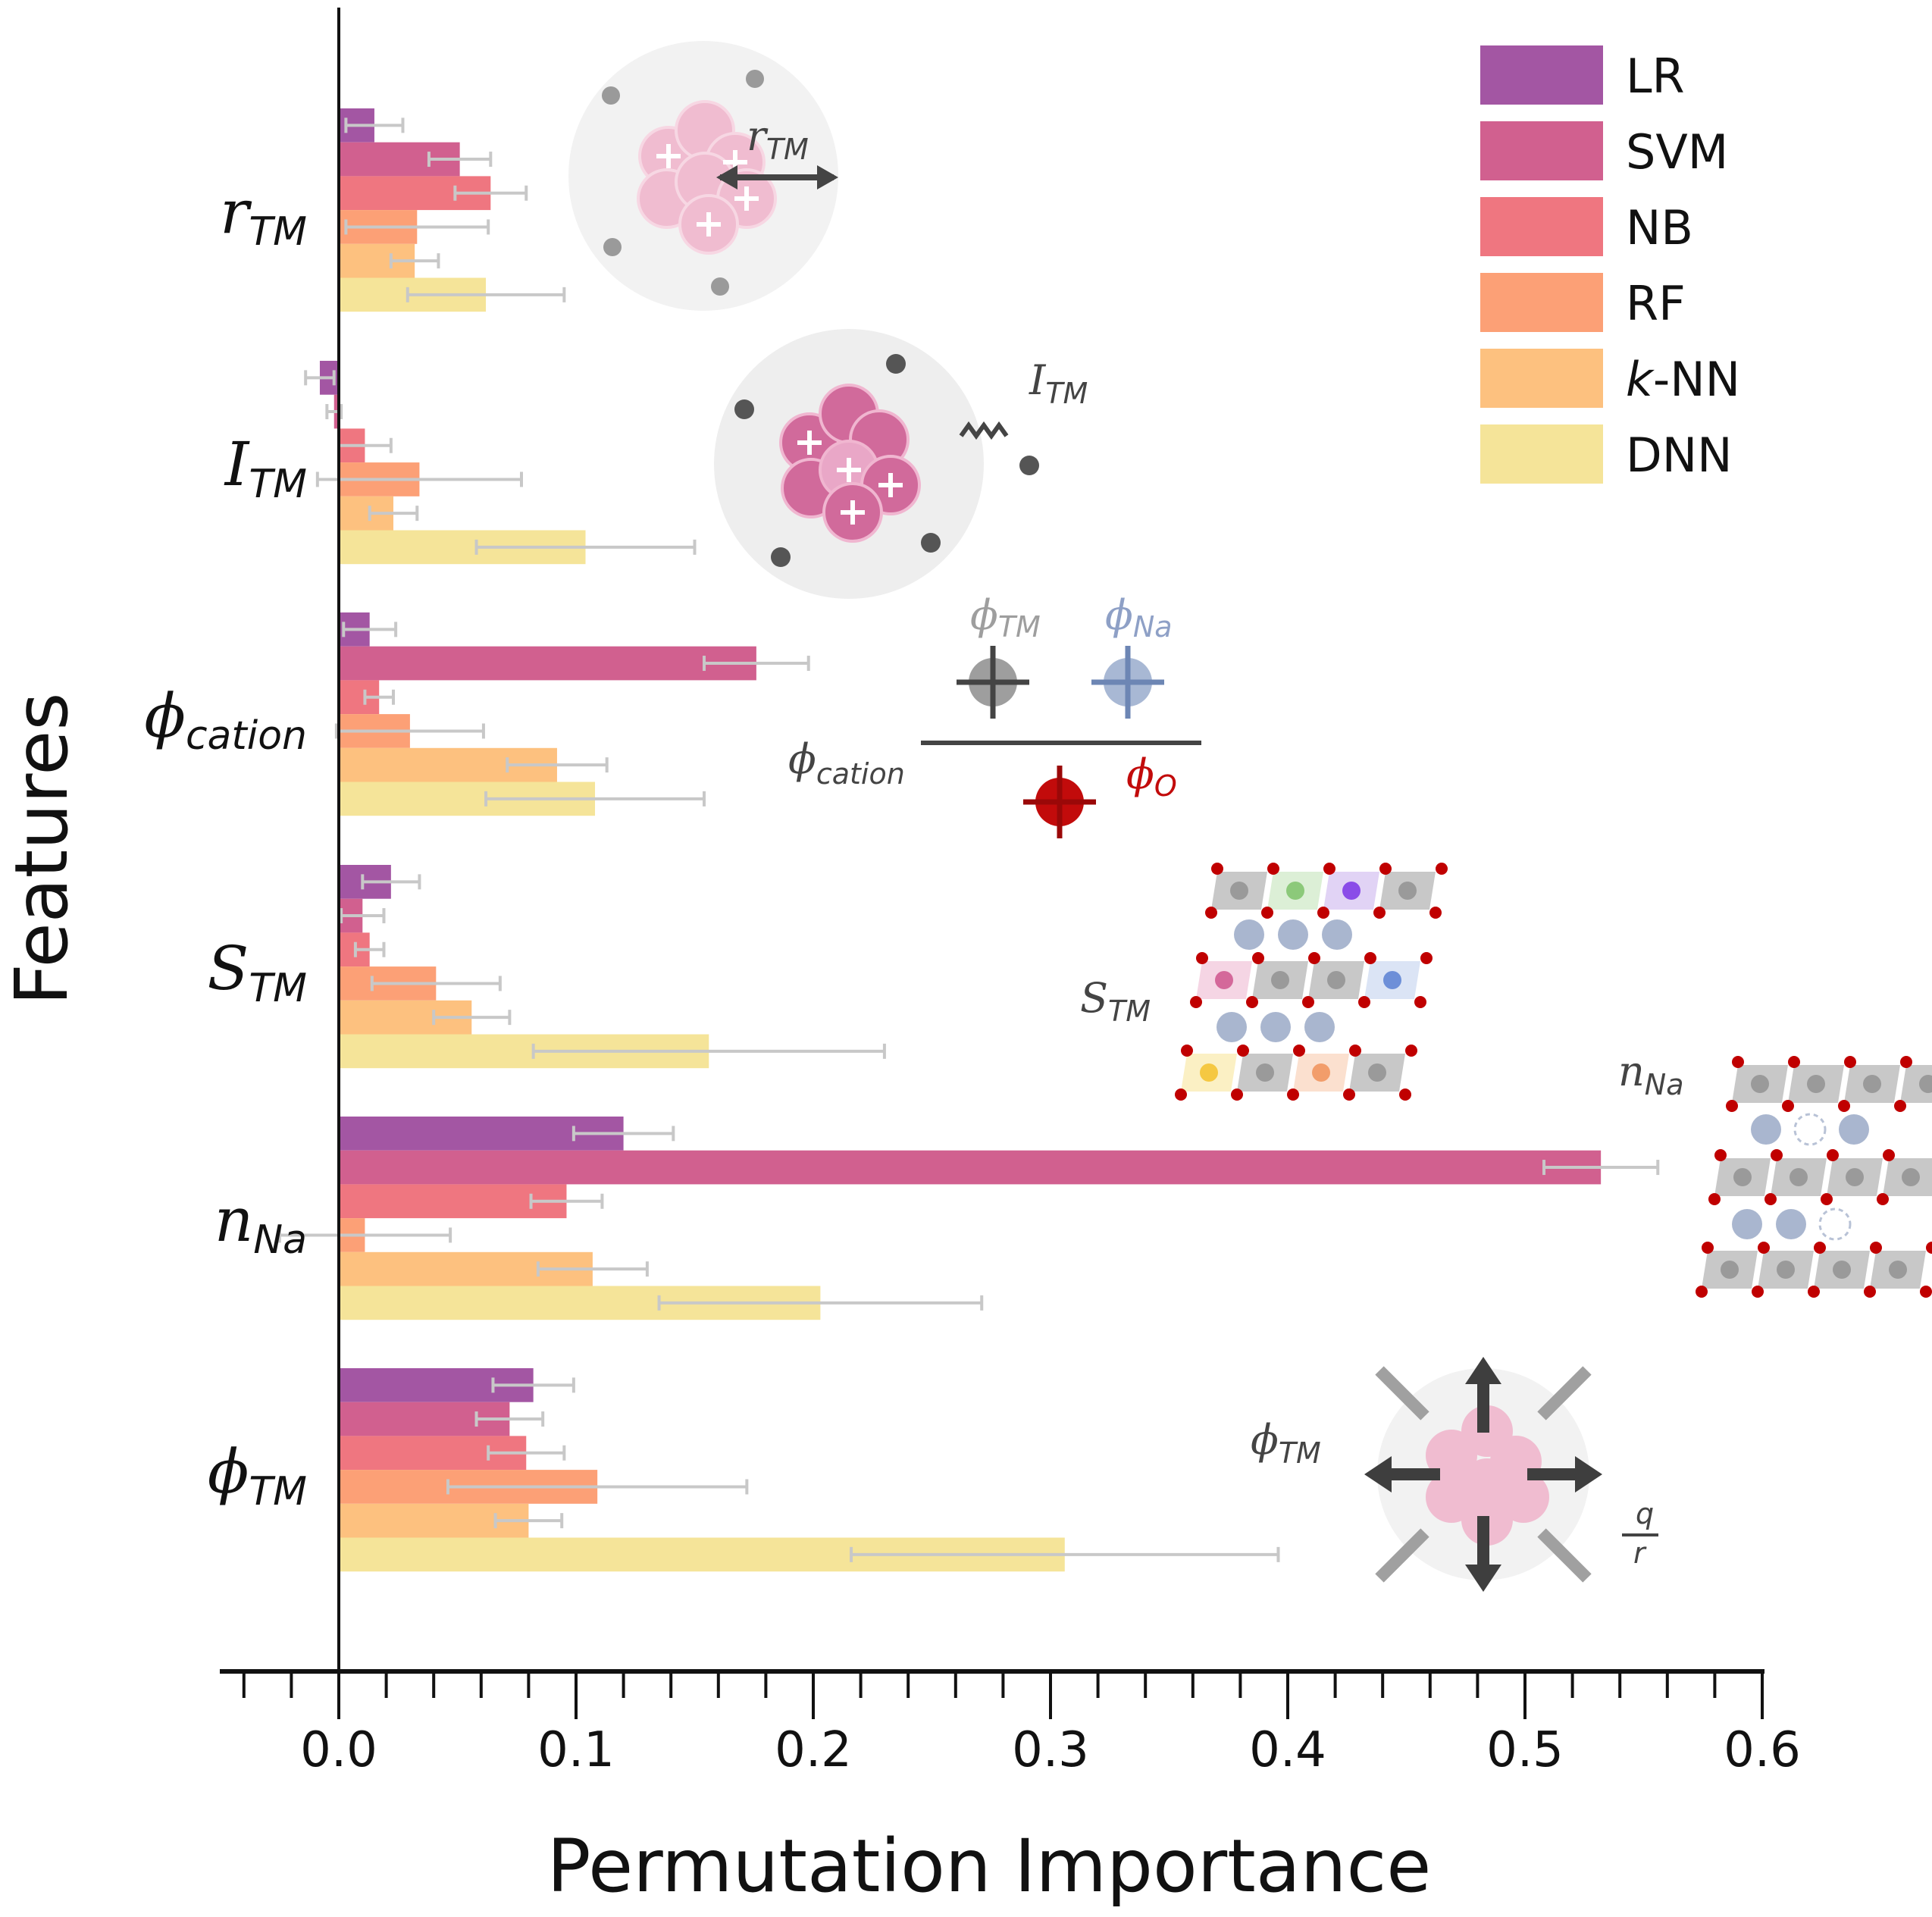 The width and height of the screenshot is (1932, 1917). I want to click on y-axis-title: Features, so click(42, 849).